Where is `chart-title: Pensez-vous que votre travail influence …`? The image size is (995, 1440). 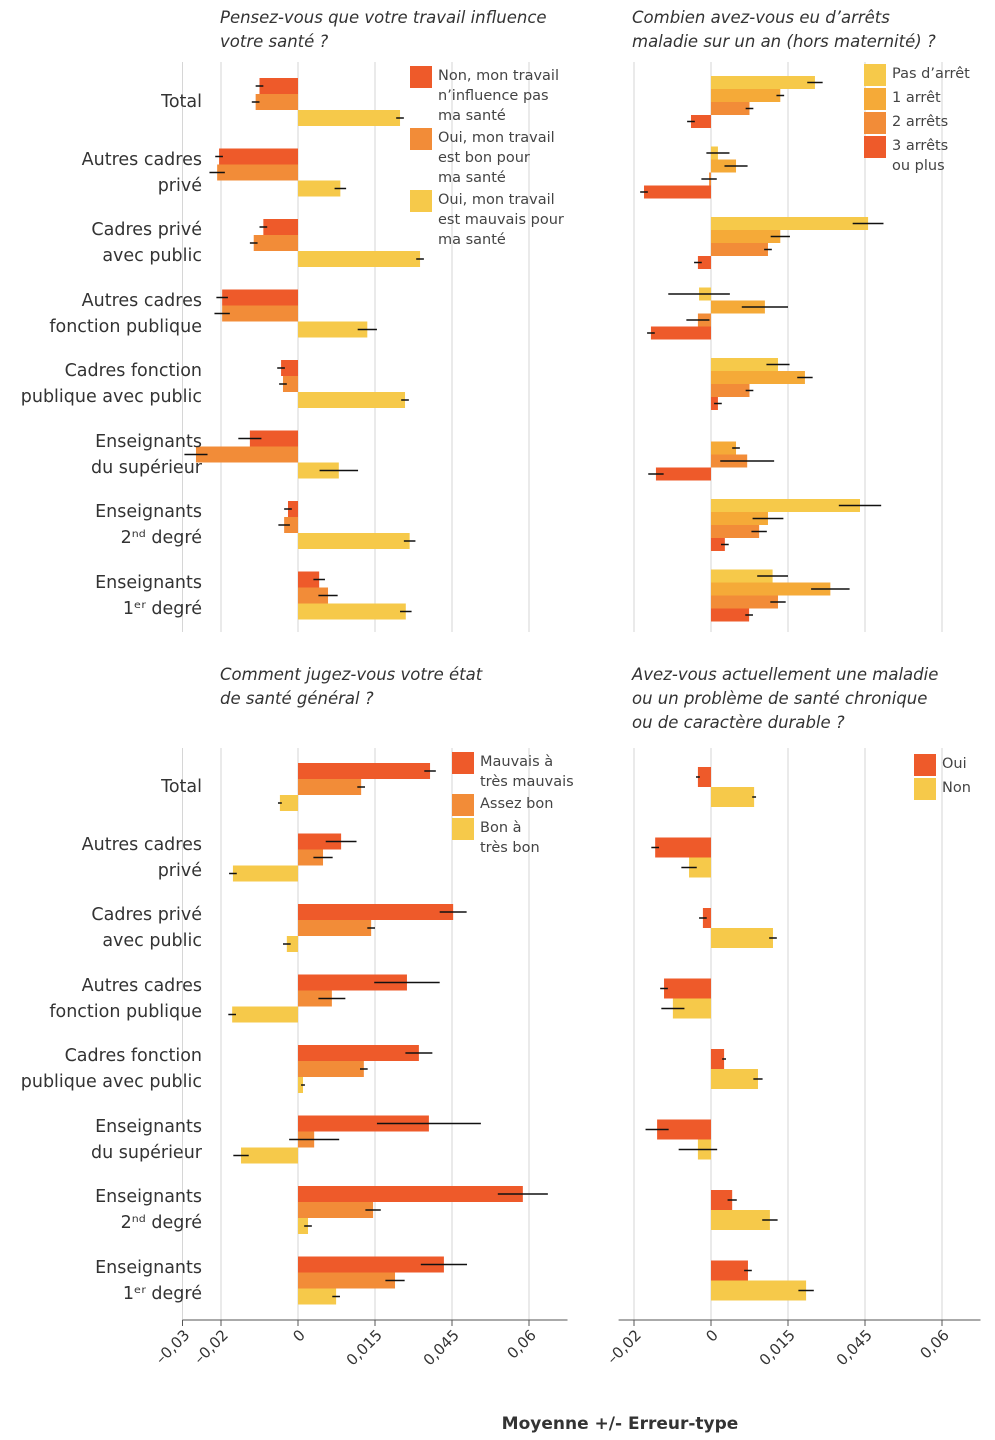
chart-title: Pensez-vous que votre travail influence … is located at coordinates (383, 29).